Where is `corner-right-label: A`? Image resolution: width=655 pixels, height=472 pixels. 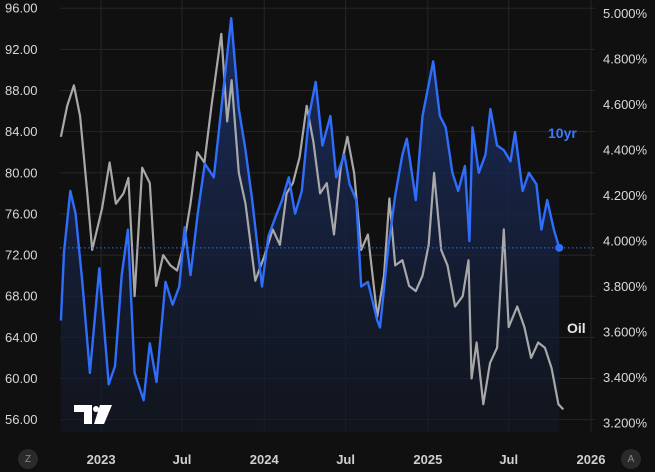 corner-right-label: A is located at coordinates (631, 459).